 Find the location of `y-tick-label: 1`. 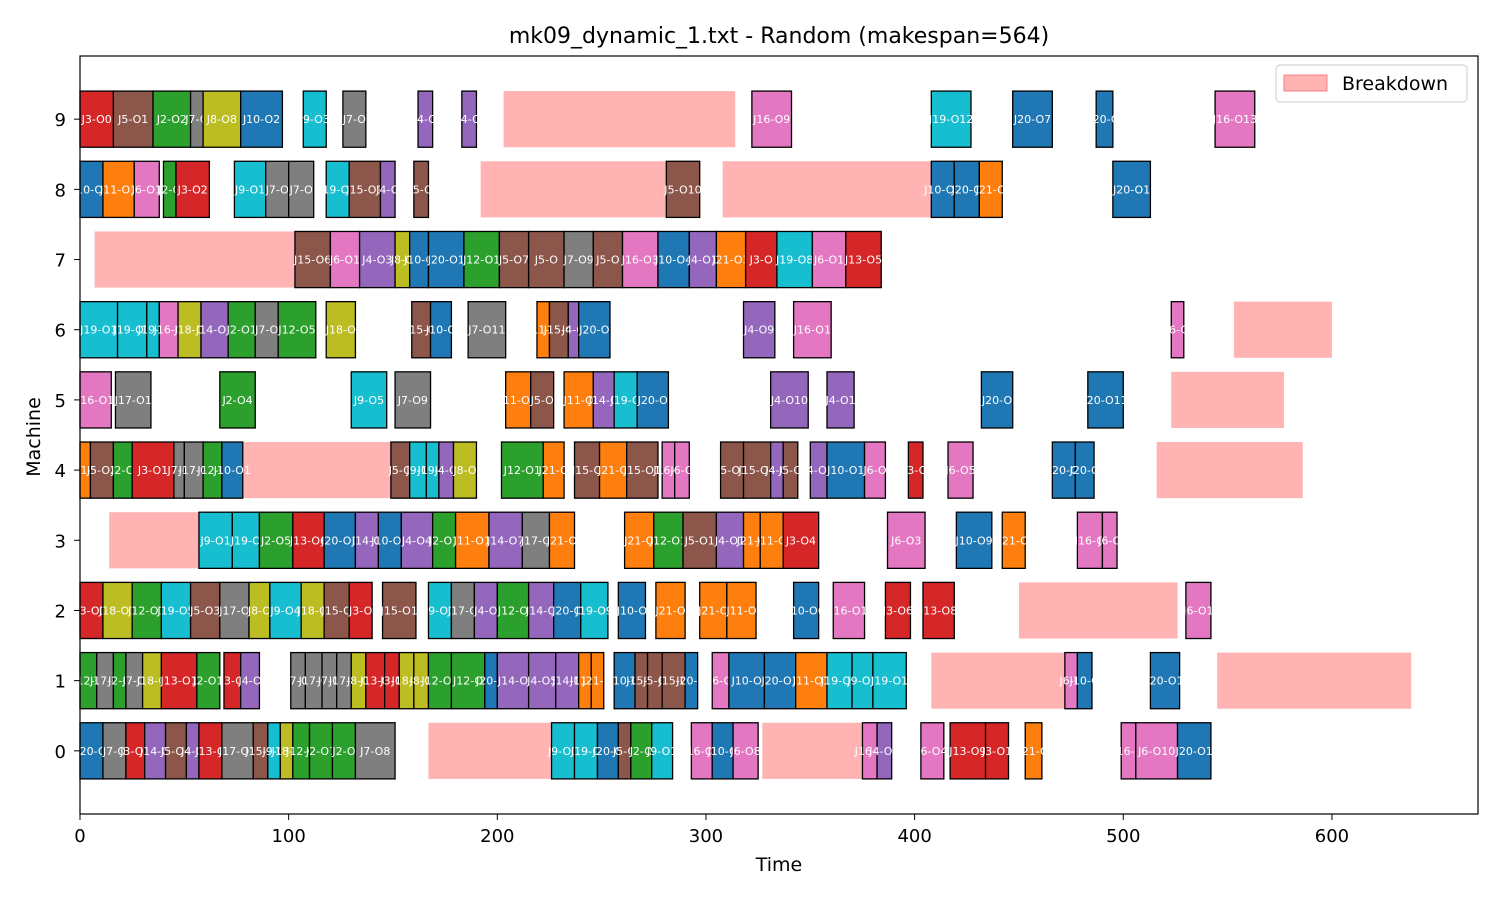

y-tick-label: 1 is located at coordinates (60, 682).